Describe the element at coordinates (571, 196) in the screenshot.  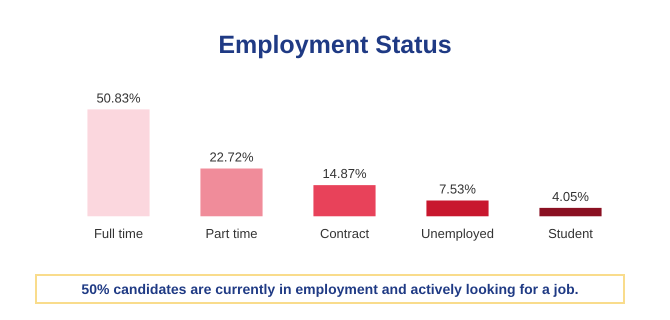
I see `data-label: 4.05%` at that location.